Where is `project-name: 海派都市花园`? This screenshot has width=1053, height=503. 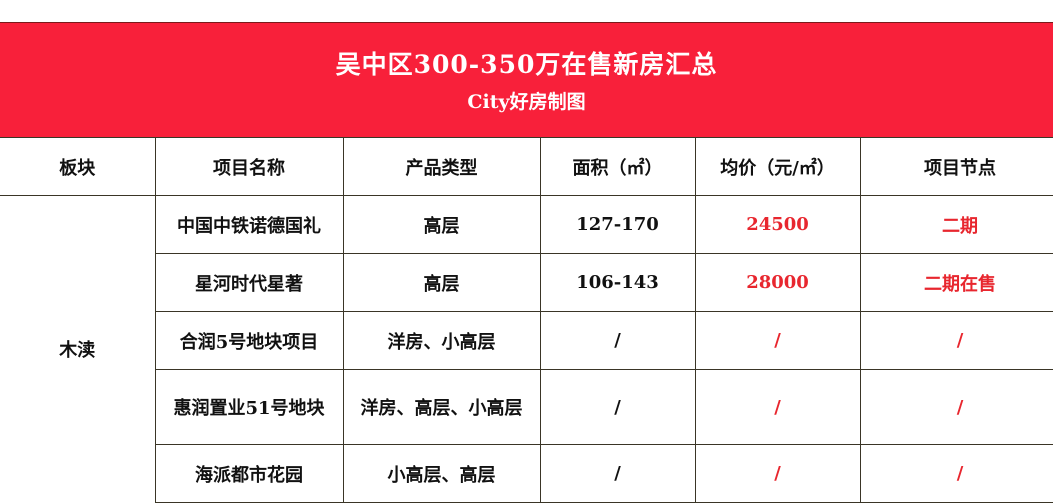
project-name: 海派都市花园 is located at coordinates (249, 473).